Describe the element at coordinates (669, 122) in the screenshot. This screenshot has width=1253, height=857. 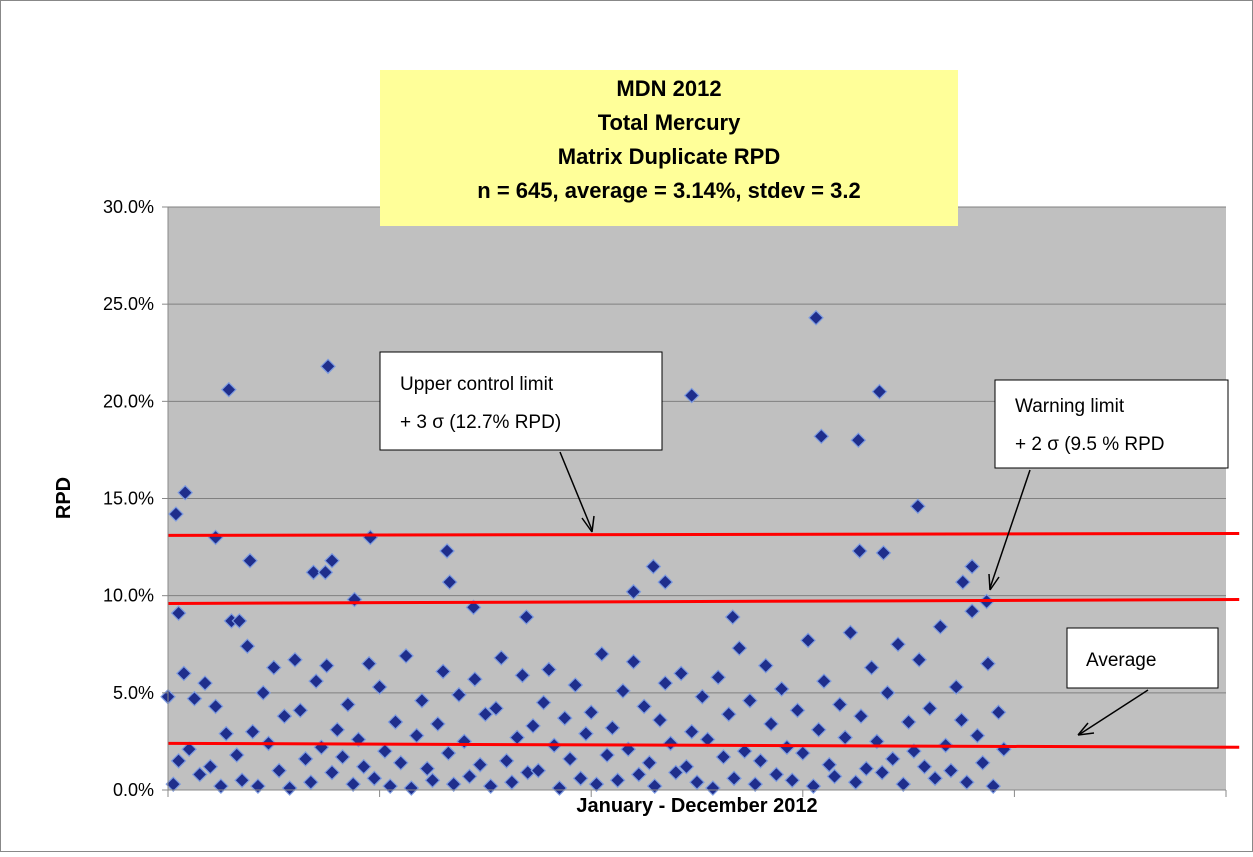
I see `chart-title: Total Mercury` at that location.